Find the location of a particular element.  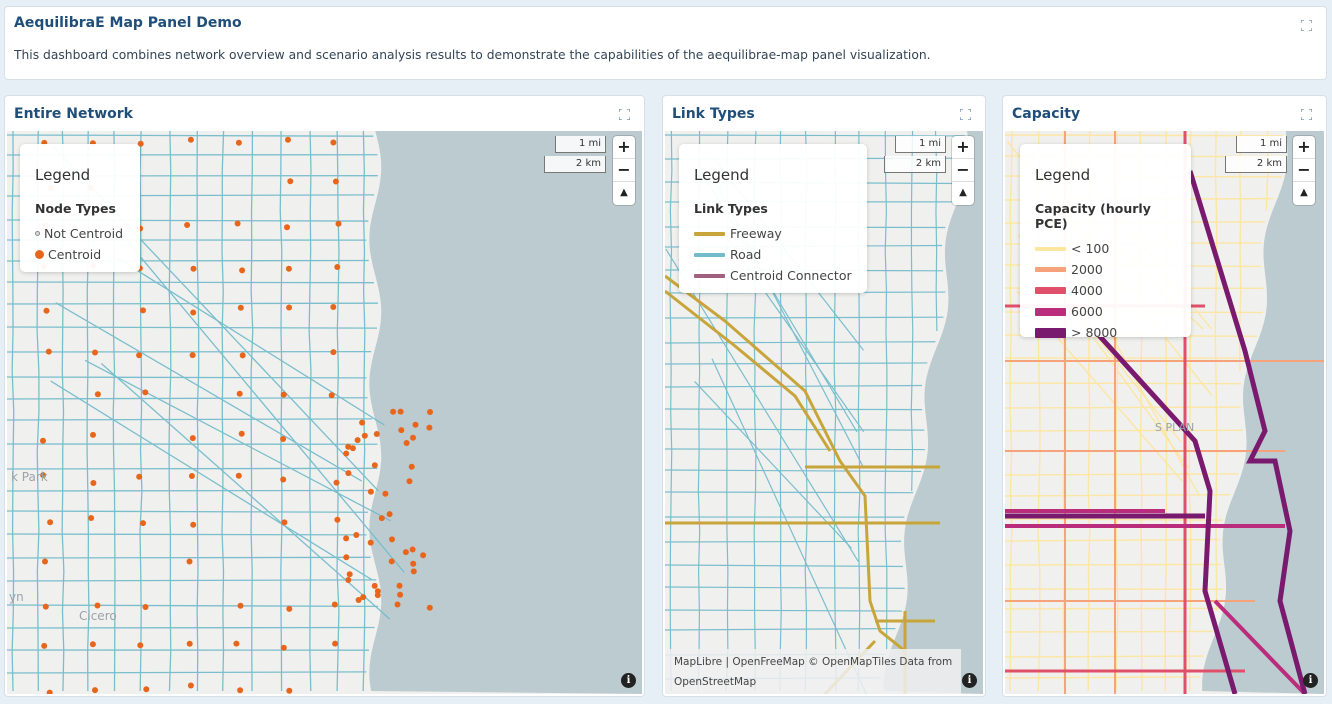

panel-title: Entire Network is located at coordinates (73, 114).